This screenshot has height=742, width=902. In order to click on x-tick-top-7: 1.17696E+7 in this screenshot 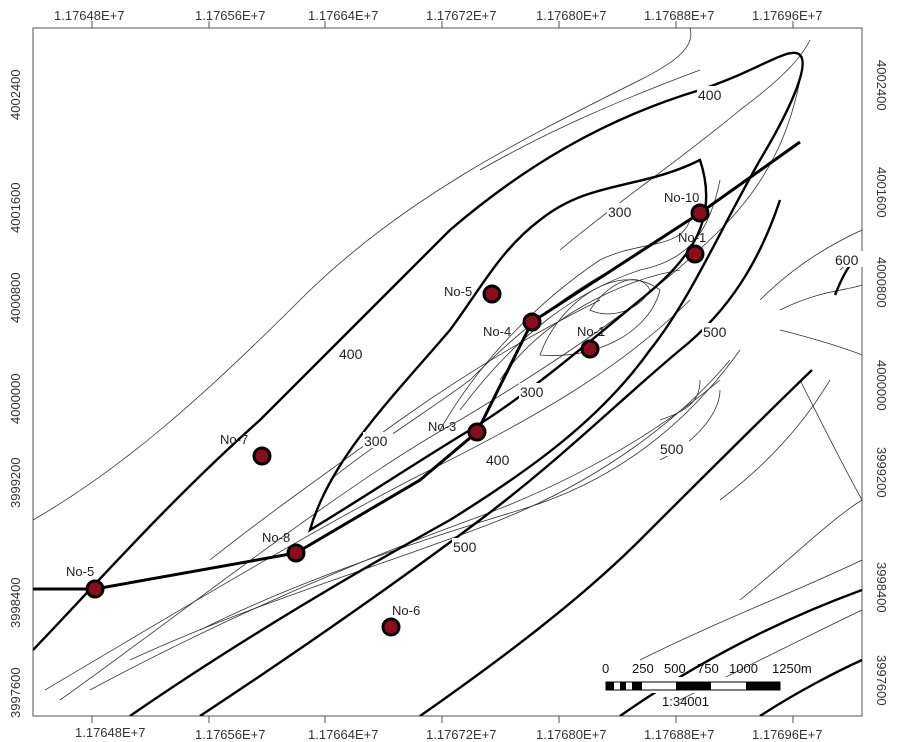, I will do `click(787, 15)`.